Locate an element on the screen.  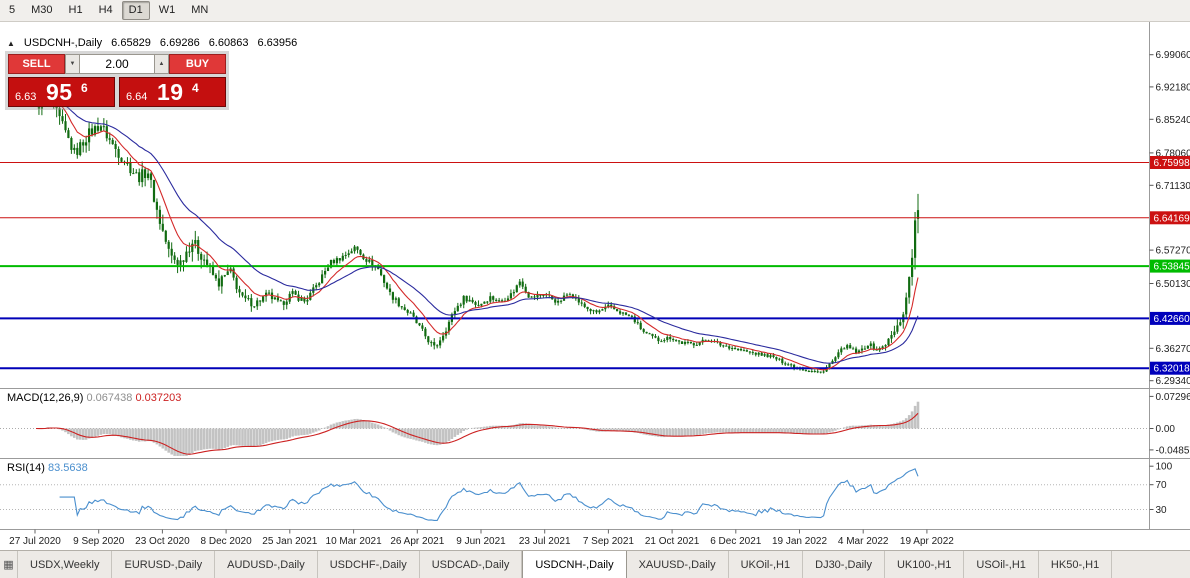
date-label: 26 Apr 2021 is located at coordinates (417, 541).